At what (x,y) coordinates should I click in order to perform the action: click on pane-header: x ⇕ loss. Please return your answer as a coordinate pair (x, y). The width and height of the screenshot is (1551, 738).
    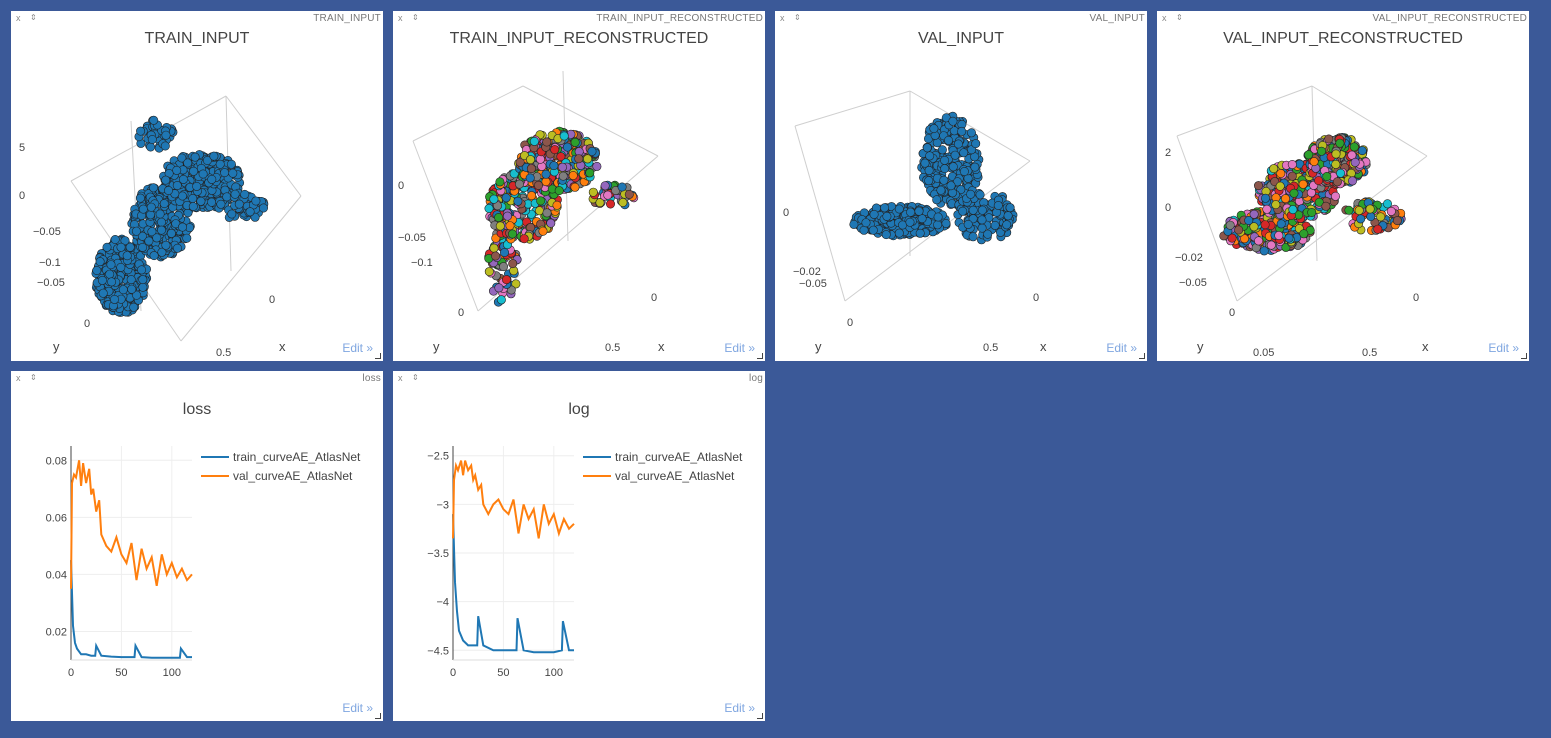
    Looking at the image, I should click on (197, 378).